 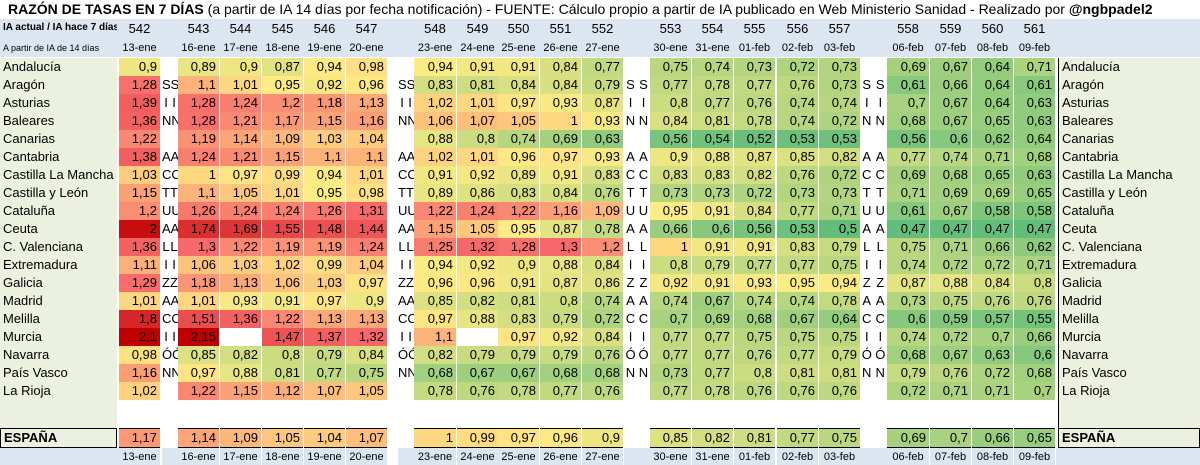 What do you see at coordinates (950, 48) in the screenshot?
I see `column-date: 07-feb` at bounding box center [950, 48].